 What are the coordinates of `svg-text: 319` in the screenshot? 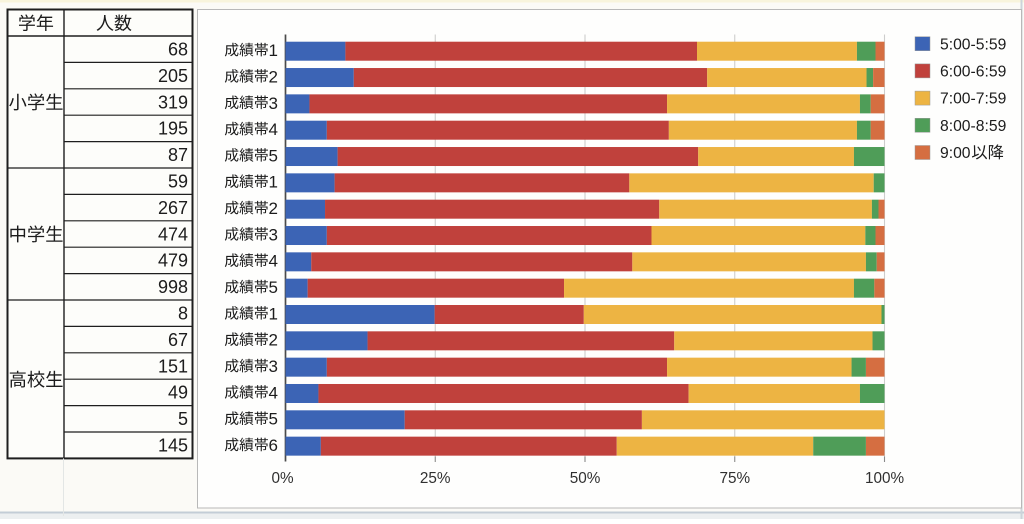 It's located at (173, 102).